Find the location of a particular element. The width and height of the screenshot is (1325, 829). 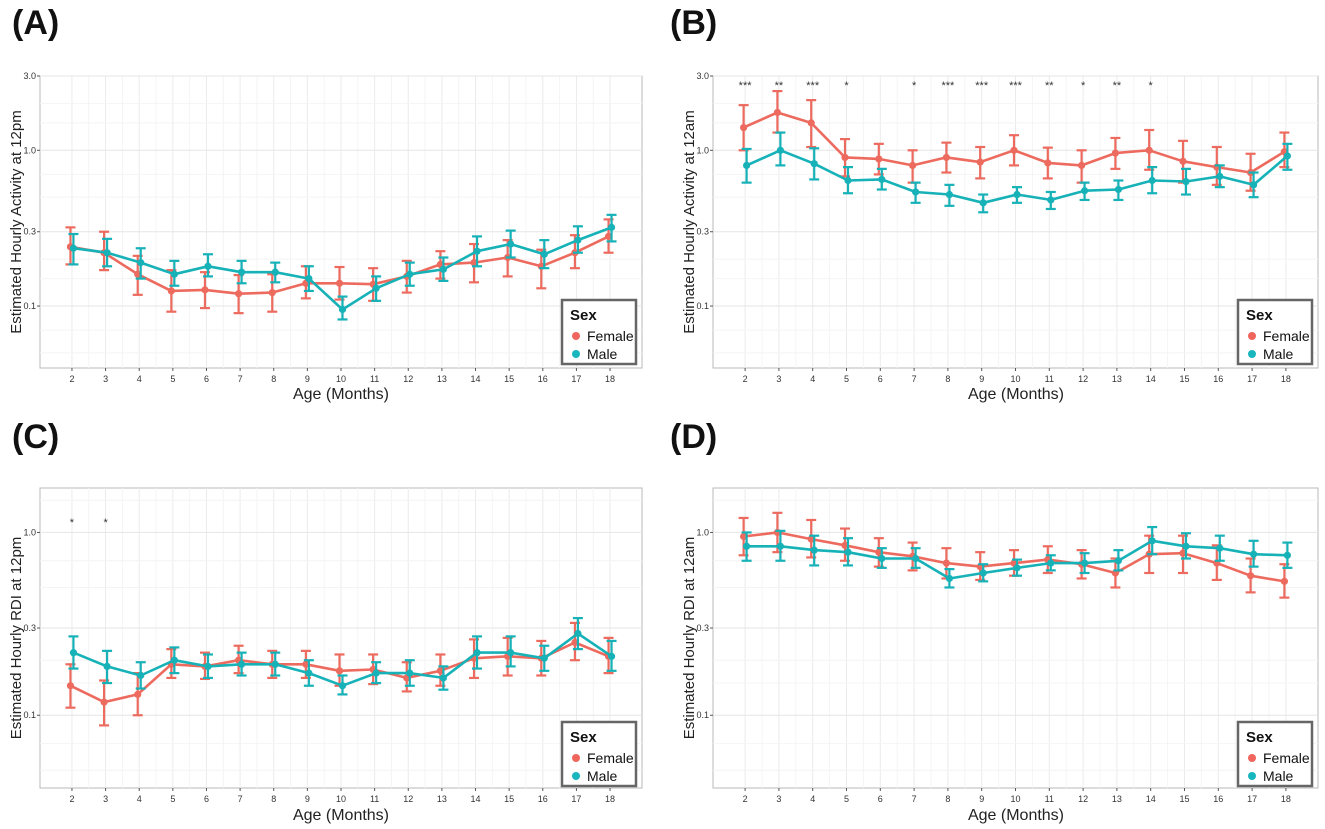

x-axis-label-a: Age (Months) is located at coordinates (341, 394).